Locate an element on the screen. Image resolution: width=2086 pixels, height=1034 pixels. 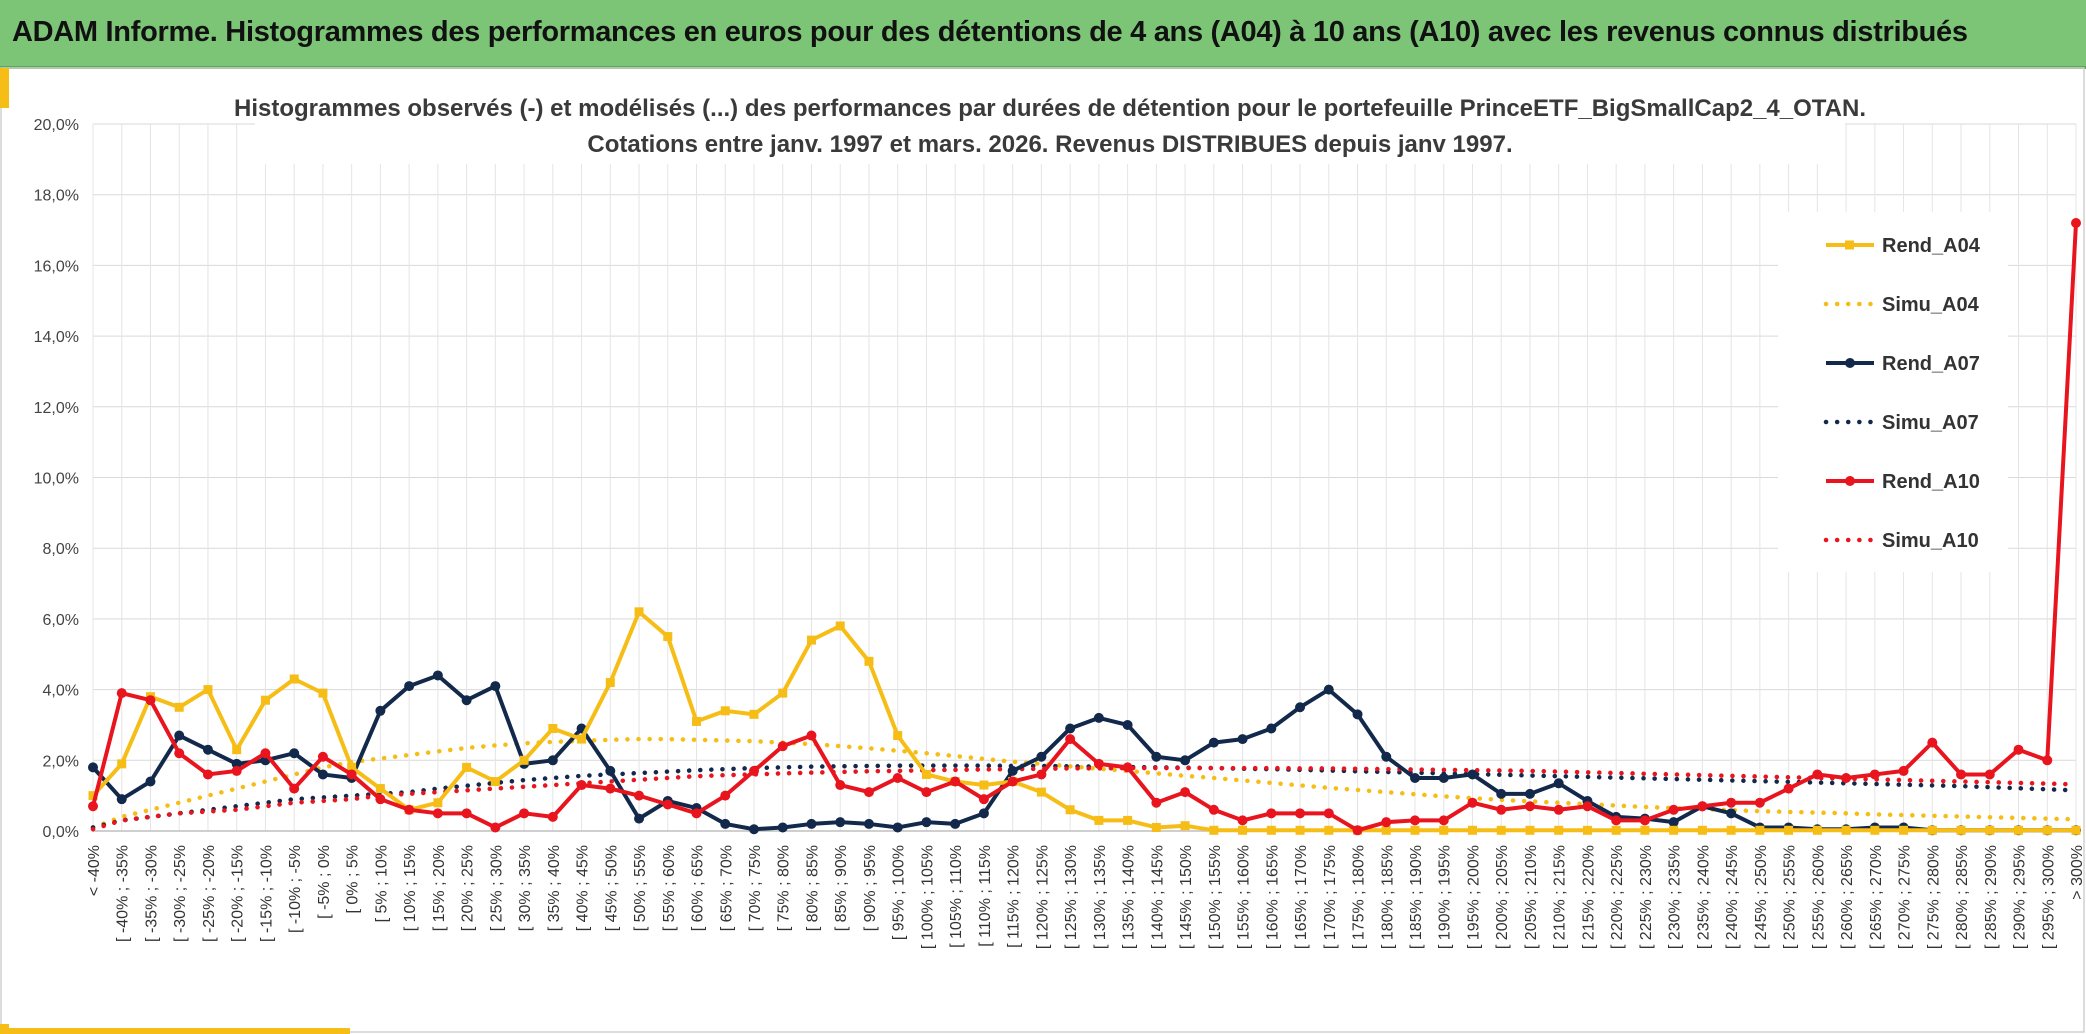
x-tick-label: [ 210% ; 215% is located at coordinates (1560, 897).